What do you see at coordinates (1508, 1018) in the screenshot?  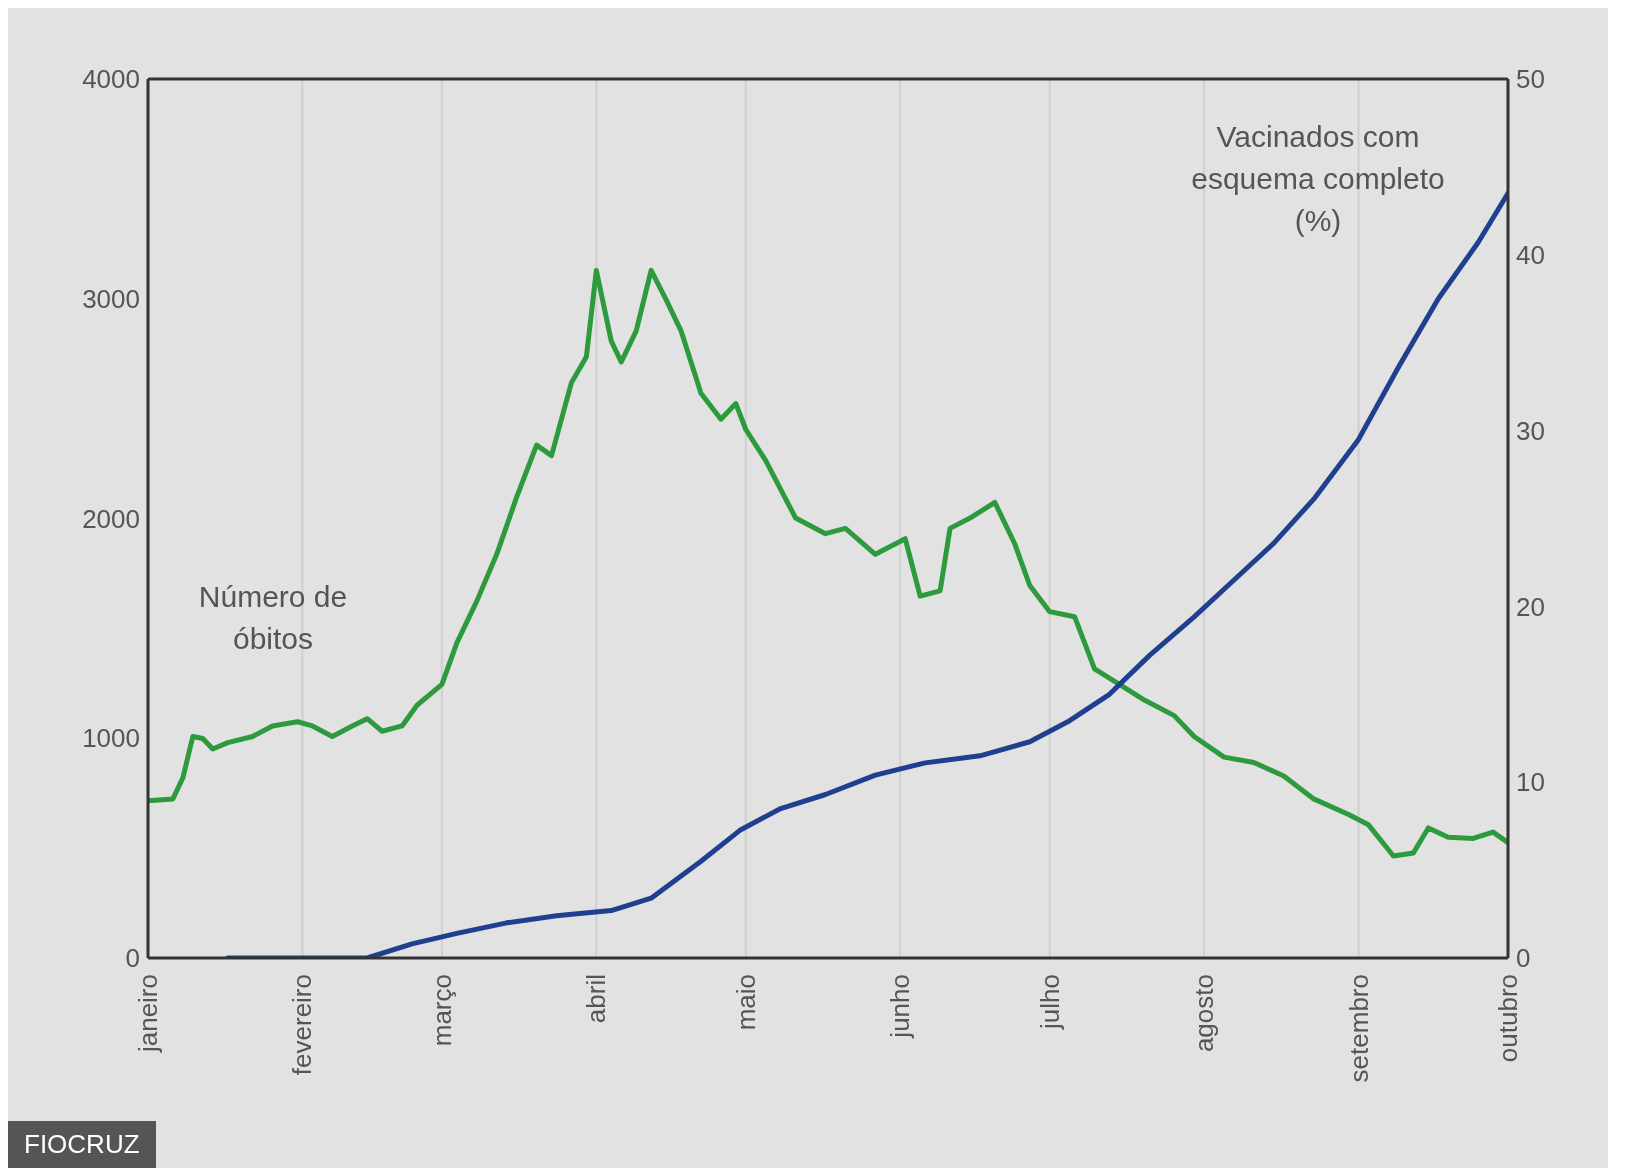 I see `x-tick-label: outubro` at bounding box center [1508, 1018].